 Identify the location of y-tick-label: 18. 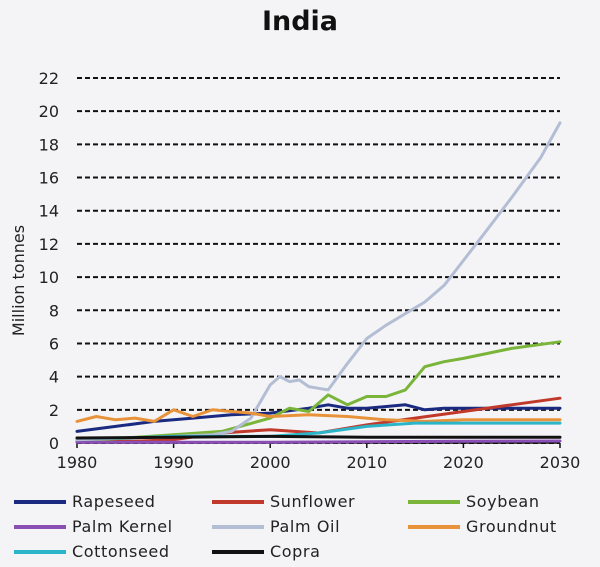
(49, 144).